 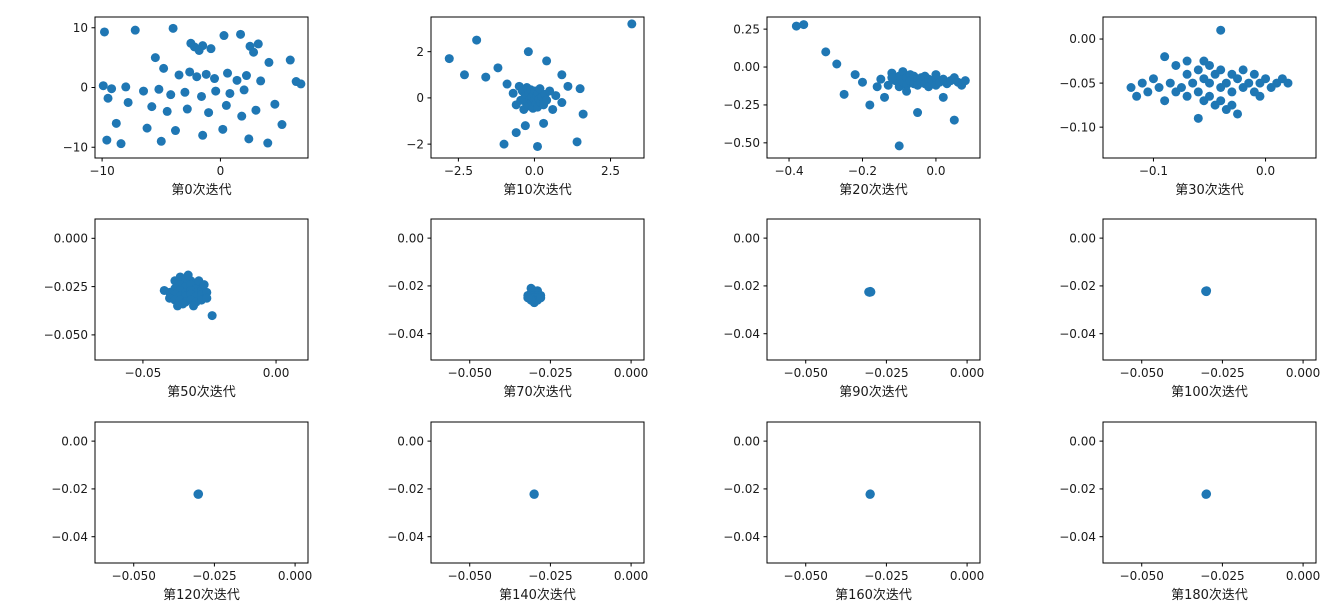 I want to click on subplot-4: −0.05 0.00 0.000 −0.025 −0.050 第50次迭代, so click(x=168, y=307).